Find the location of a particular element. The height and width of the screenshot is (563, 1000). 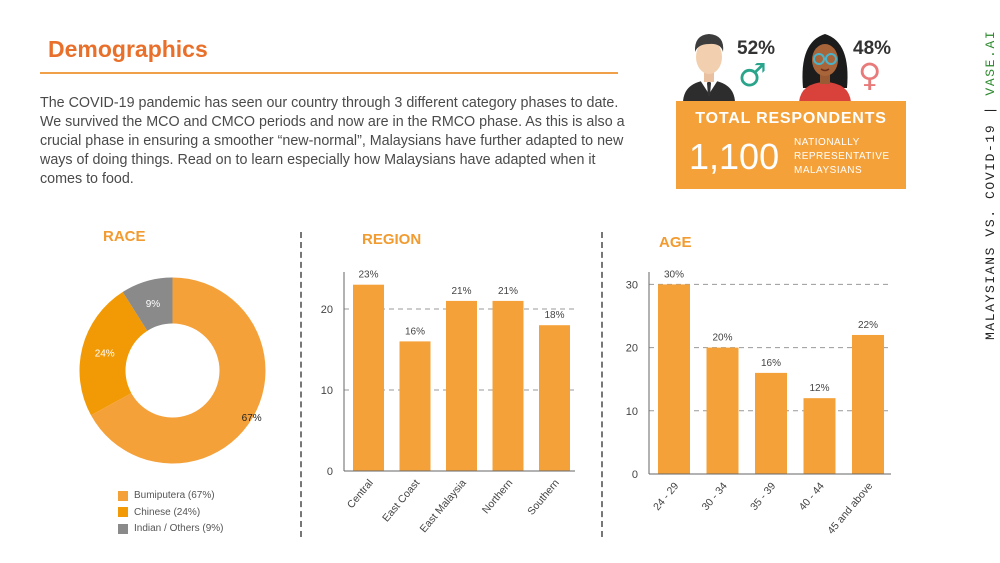

chart-age-category-label: 30 - 34 is located at coordinates (715, 496).